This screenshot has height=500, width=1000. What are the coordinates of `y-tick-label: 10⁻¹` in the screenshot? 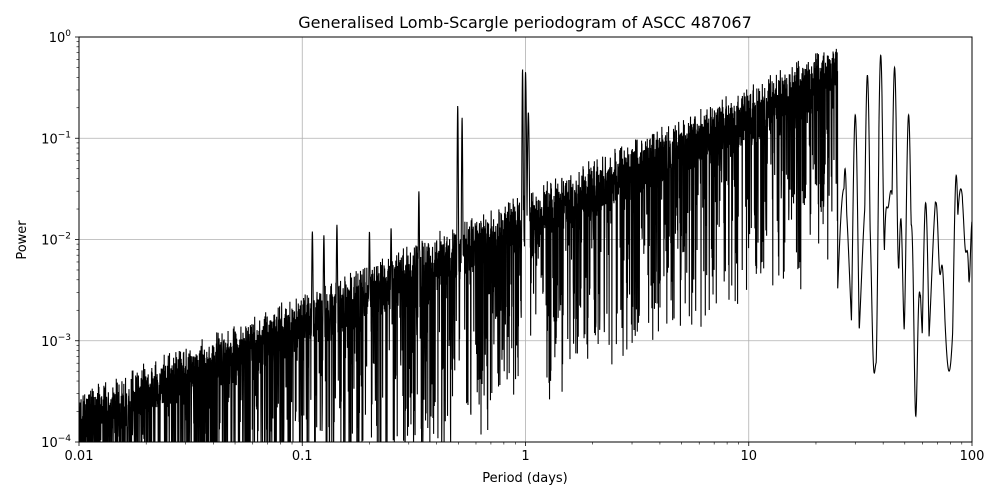 It's located at (56, 138).